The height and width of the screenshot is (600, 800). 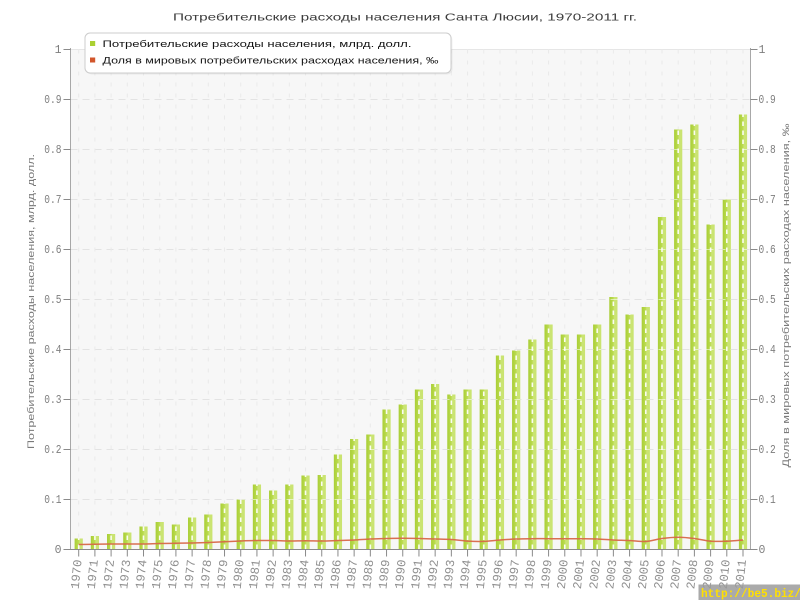 What do you see at coordinates (433, 574) in the screenshot?
I see `svg-text: 1992` at bounding box center [433, 574].